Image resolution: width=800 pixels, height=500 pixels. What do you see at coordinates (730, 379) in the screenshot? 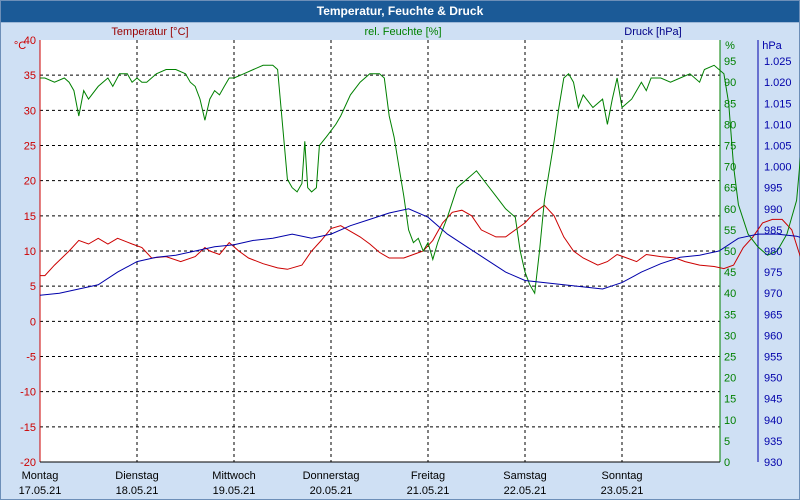
I see `humidity-tick-label: 20` at bounding box center [730, 379].